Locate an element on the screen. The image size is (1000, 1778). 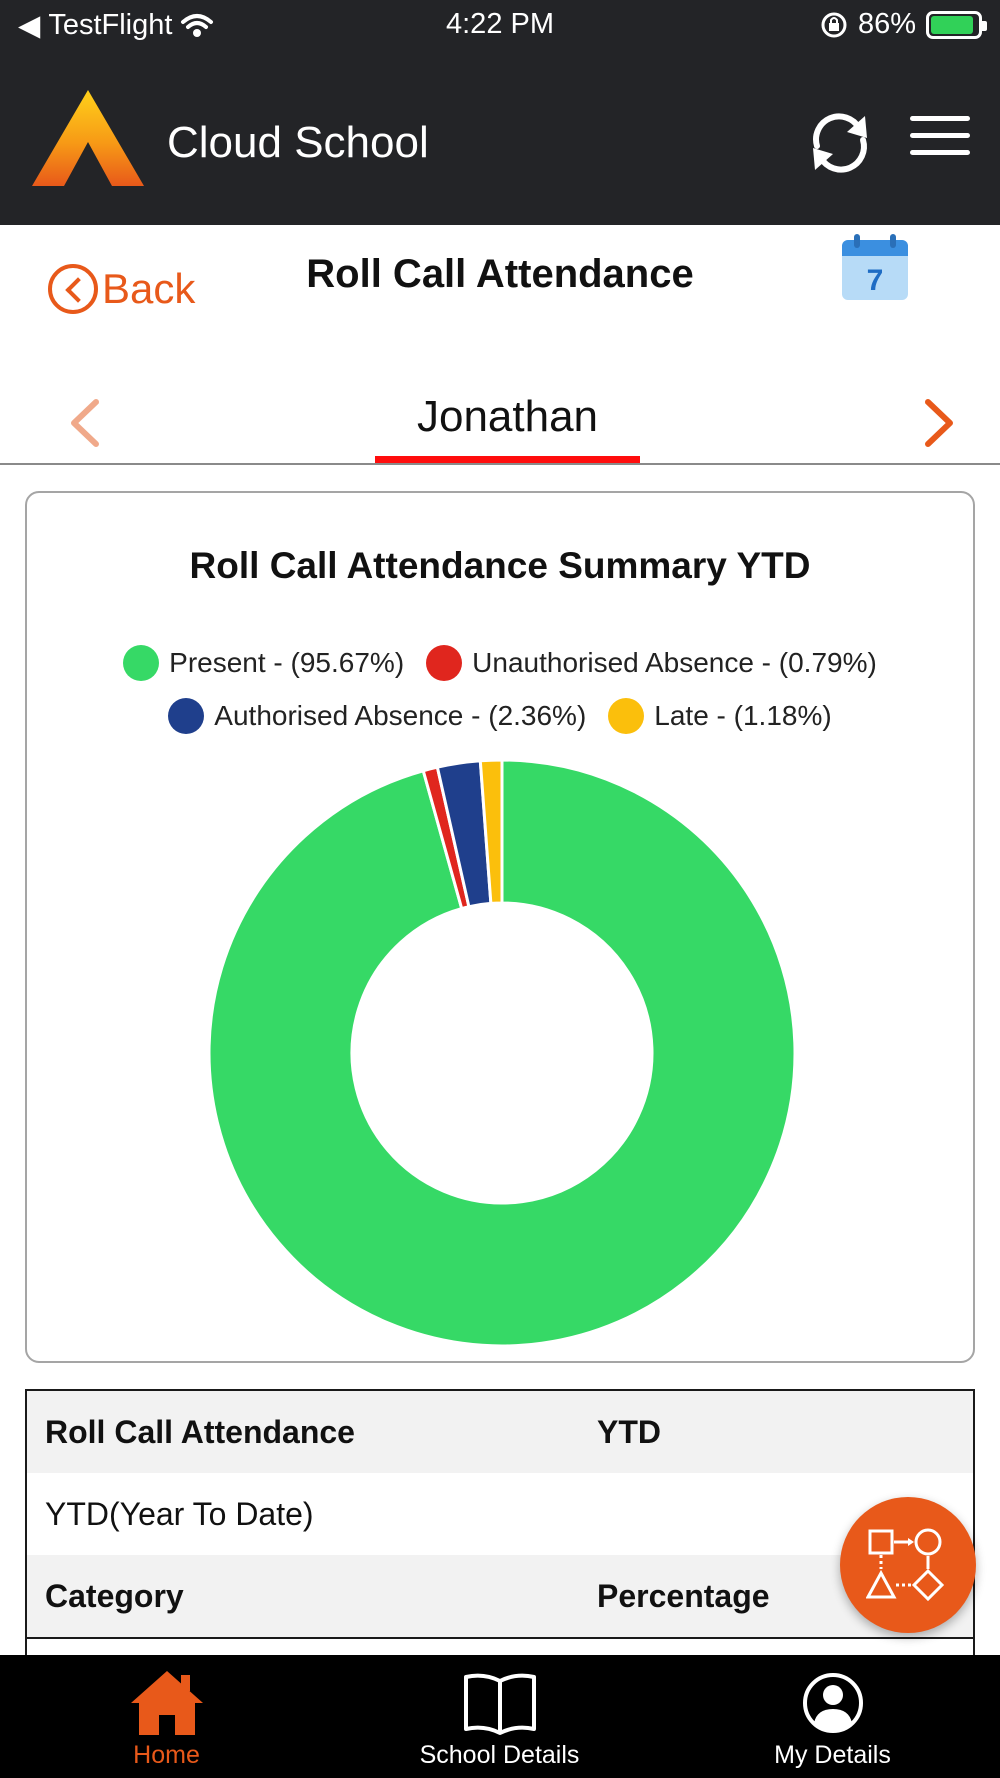
nav-item-school-details: School Details is located at coordinates (499, 1716).